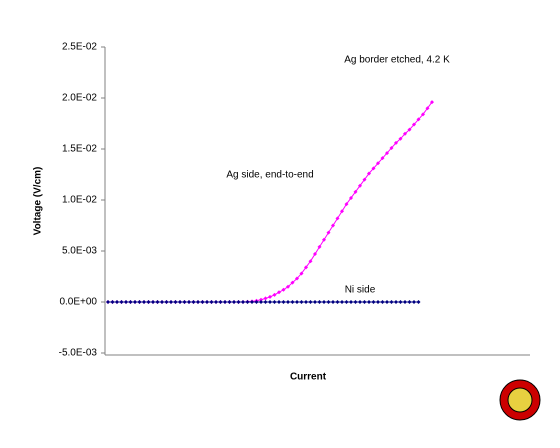 This screenshot has width=560, height=448. What do you see at coordinates (79, 149) in the screenshot?
I see `y-tick-label: 1.5E-02` at bounding box center [79, 149].